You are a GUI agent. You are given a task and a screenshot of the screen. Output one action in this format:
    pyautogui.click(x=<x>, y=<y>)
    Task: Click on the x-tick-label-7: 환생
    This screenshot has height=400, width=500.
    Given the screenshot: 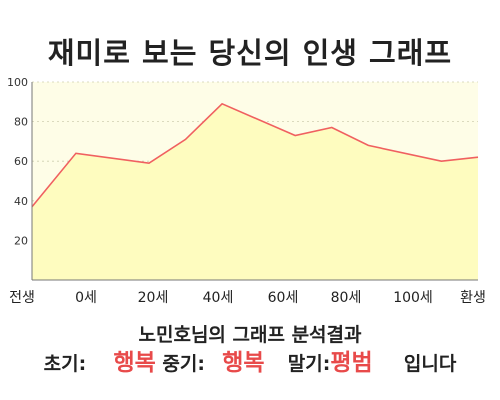 What is the action you would take?
    pyautogui.click(x=473, y=298)
    